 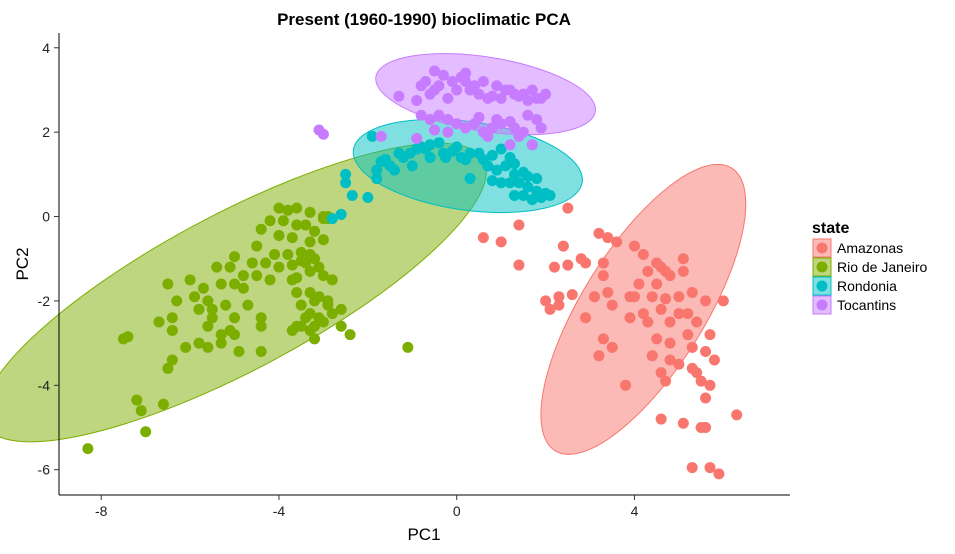 I want to click on rio-de-janeiro-legend-label: Rio de Janeiro, so click(x=882, y=267).